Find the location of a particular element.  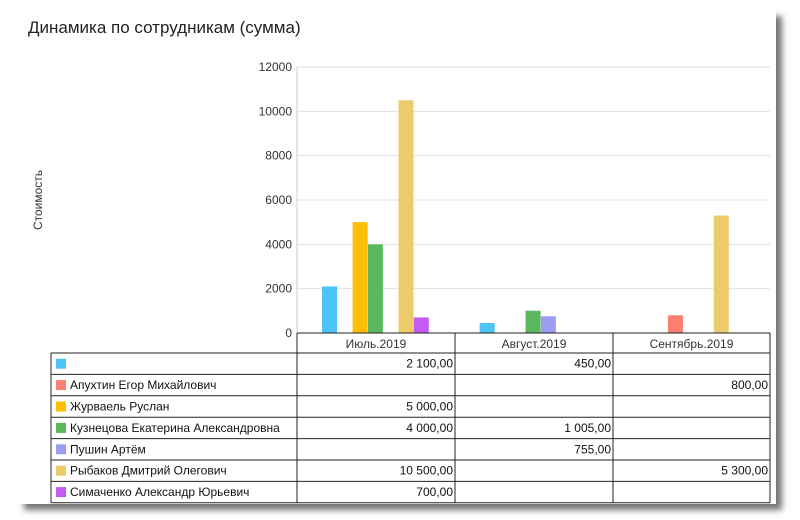

data-label: 5 300,00 is located at coordinates (744, 471).